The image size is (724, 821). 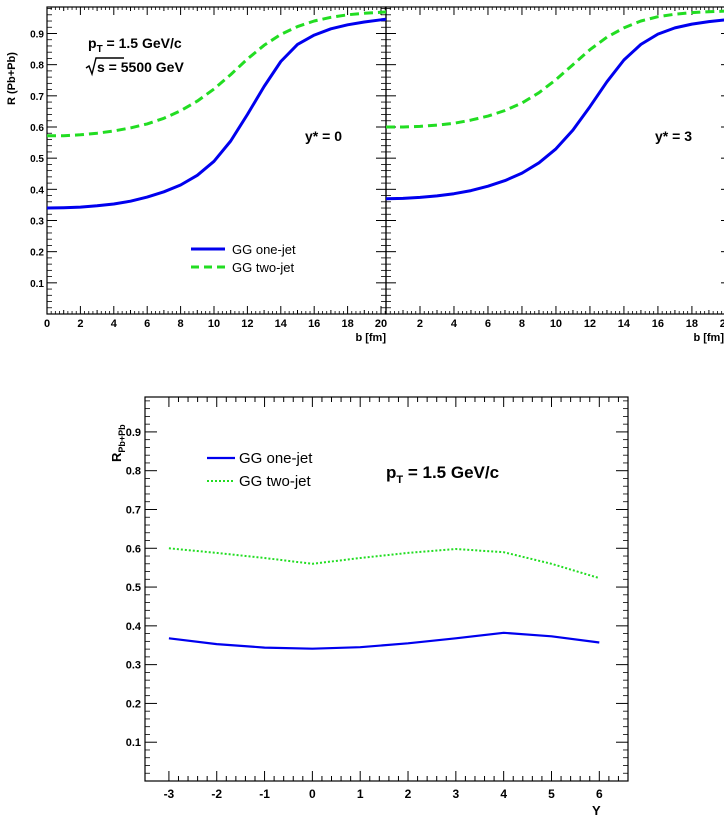 What do you see at coordinates (264, 249) in the screenshot?
I see `legend1-one-jet-label: GG one-jet` at bounding box center [264, 249].